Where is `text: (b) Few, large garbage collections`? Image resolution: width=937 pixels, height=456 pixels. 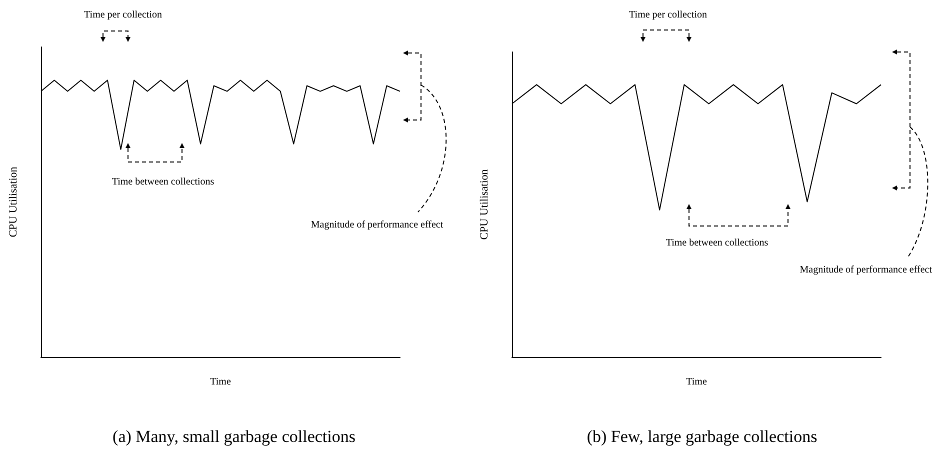 text: (b) Few, large garbage collections is located at coordinates (702, 436).